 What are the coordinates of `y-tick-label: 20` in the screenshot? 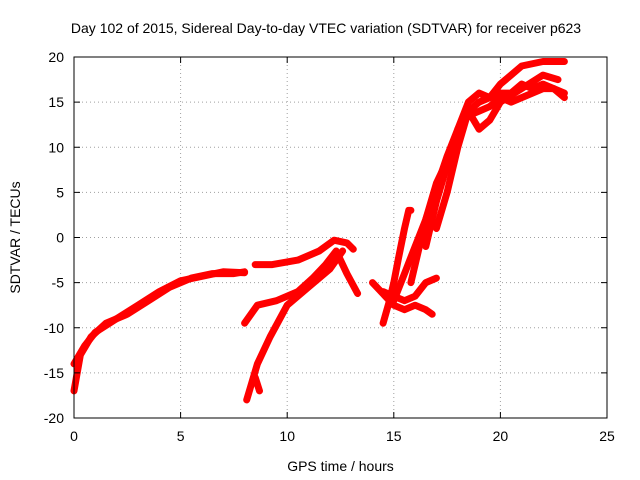 It's located at (56, 57).